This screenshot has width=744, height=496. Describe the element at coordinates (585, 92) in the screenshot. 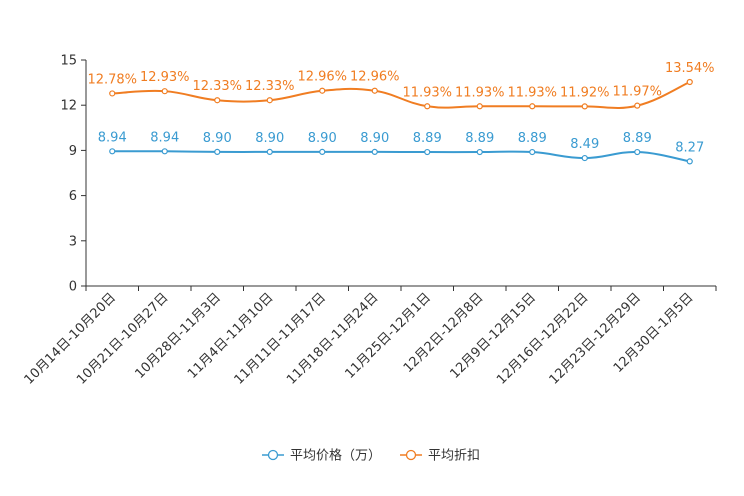

I see `data-label: 11.92%` at that location.